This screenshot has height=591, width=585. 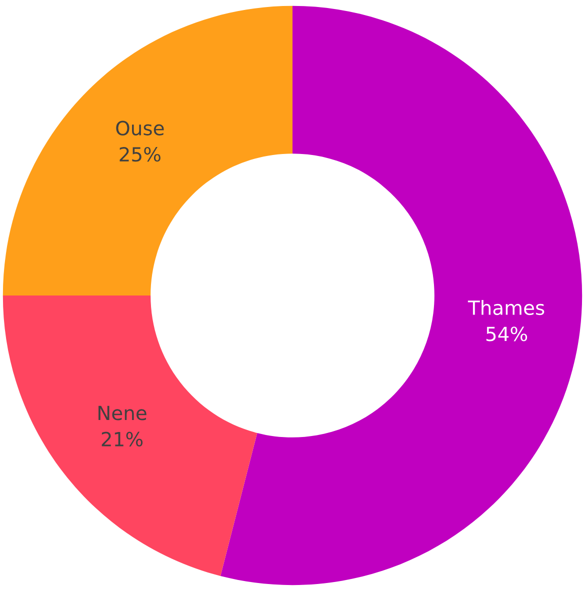 What do you see at coordinates (122, 439) in the screenshot?
I see `data-label: 21%` at bounding box center [122, 439].